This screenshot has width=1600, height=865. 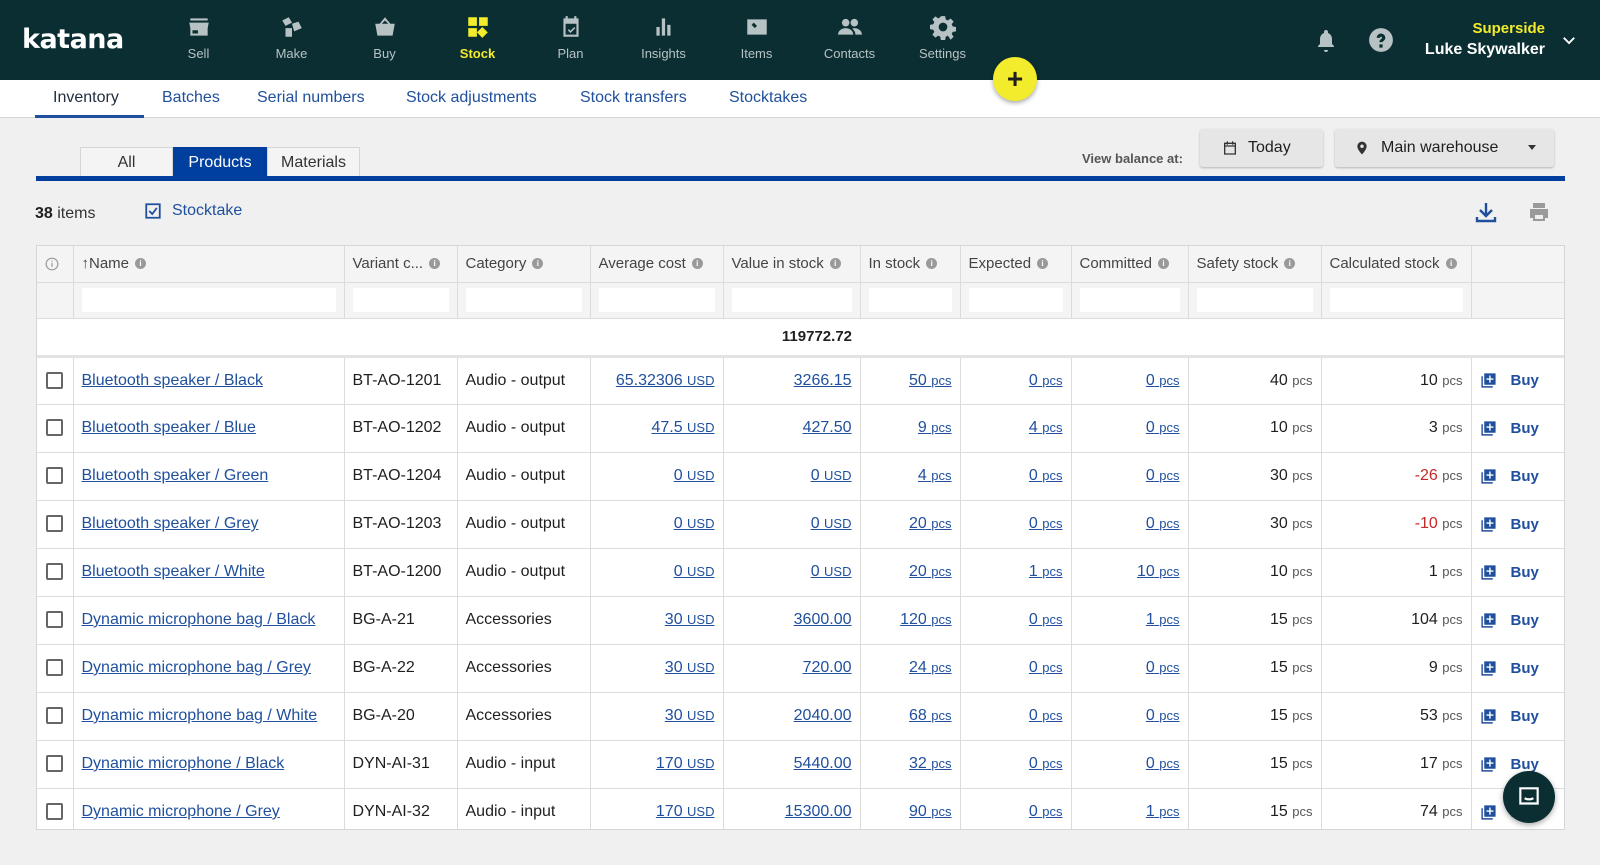 What do you see at coordinates (690, 715) in the screenshot?
I see `average-cost-link: 30 USD` at bounding box center [690, 715].